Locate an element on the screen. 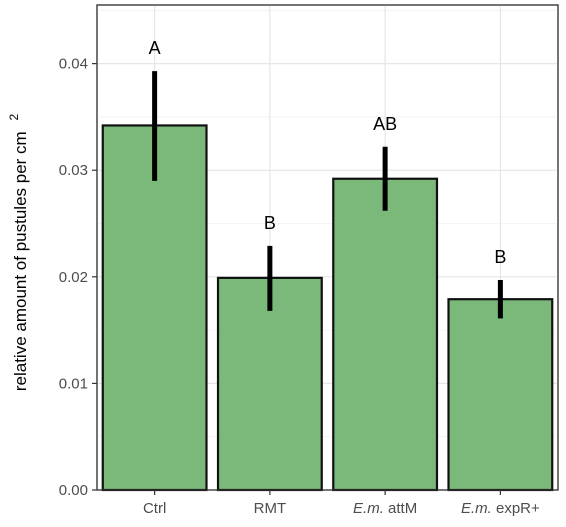  y-axis-title: relative amount of pustules per cm 2 is located at coordinates (18, 253).